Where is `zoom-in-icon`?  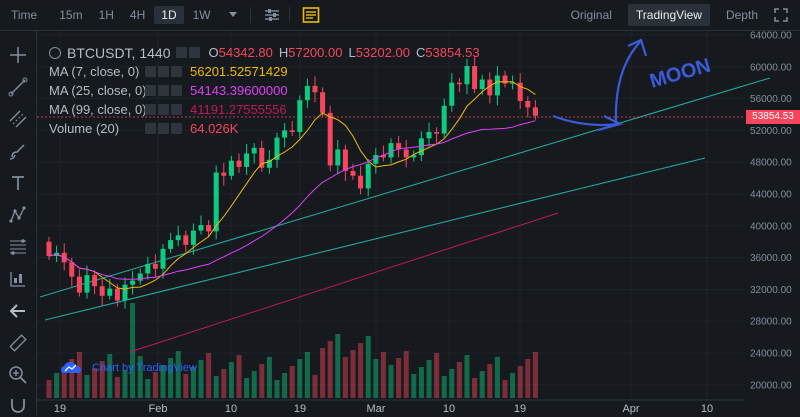
zoom-in-icon is located at coordinates (18, 375).